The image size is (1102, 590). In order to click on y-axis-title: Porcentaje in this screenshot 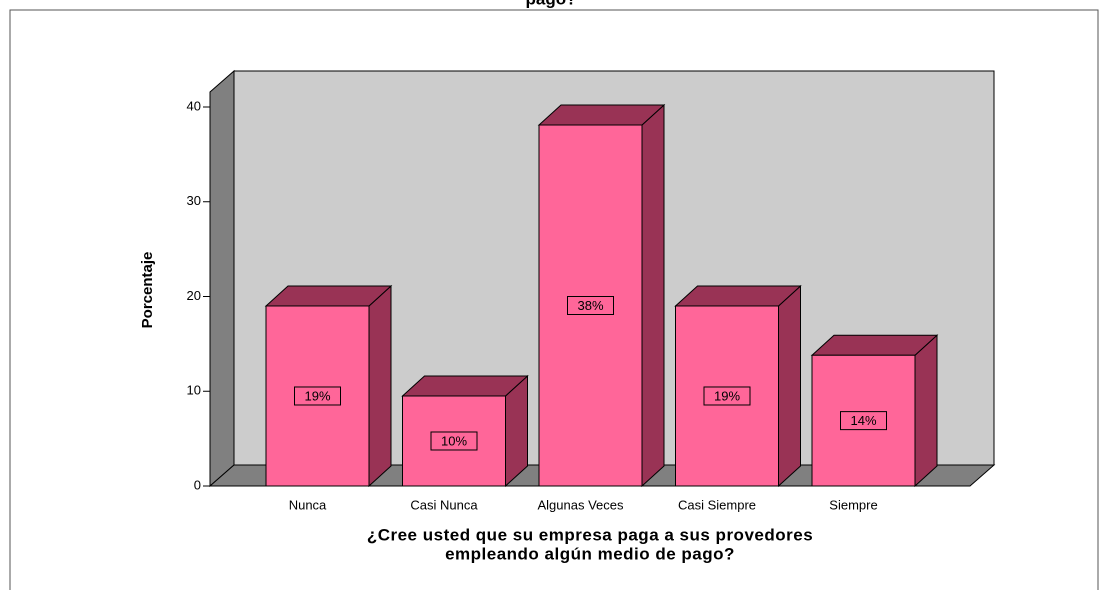, I will do `click(147, 290)`.